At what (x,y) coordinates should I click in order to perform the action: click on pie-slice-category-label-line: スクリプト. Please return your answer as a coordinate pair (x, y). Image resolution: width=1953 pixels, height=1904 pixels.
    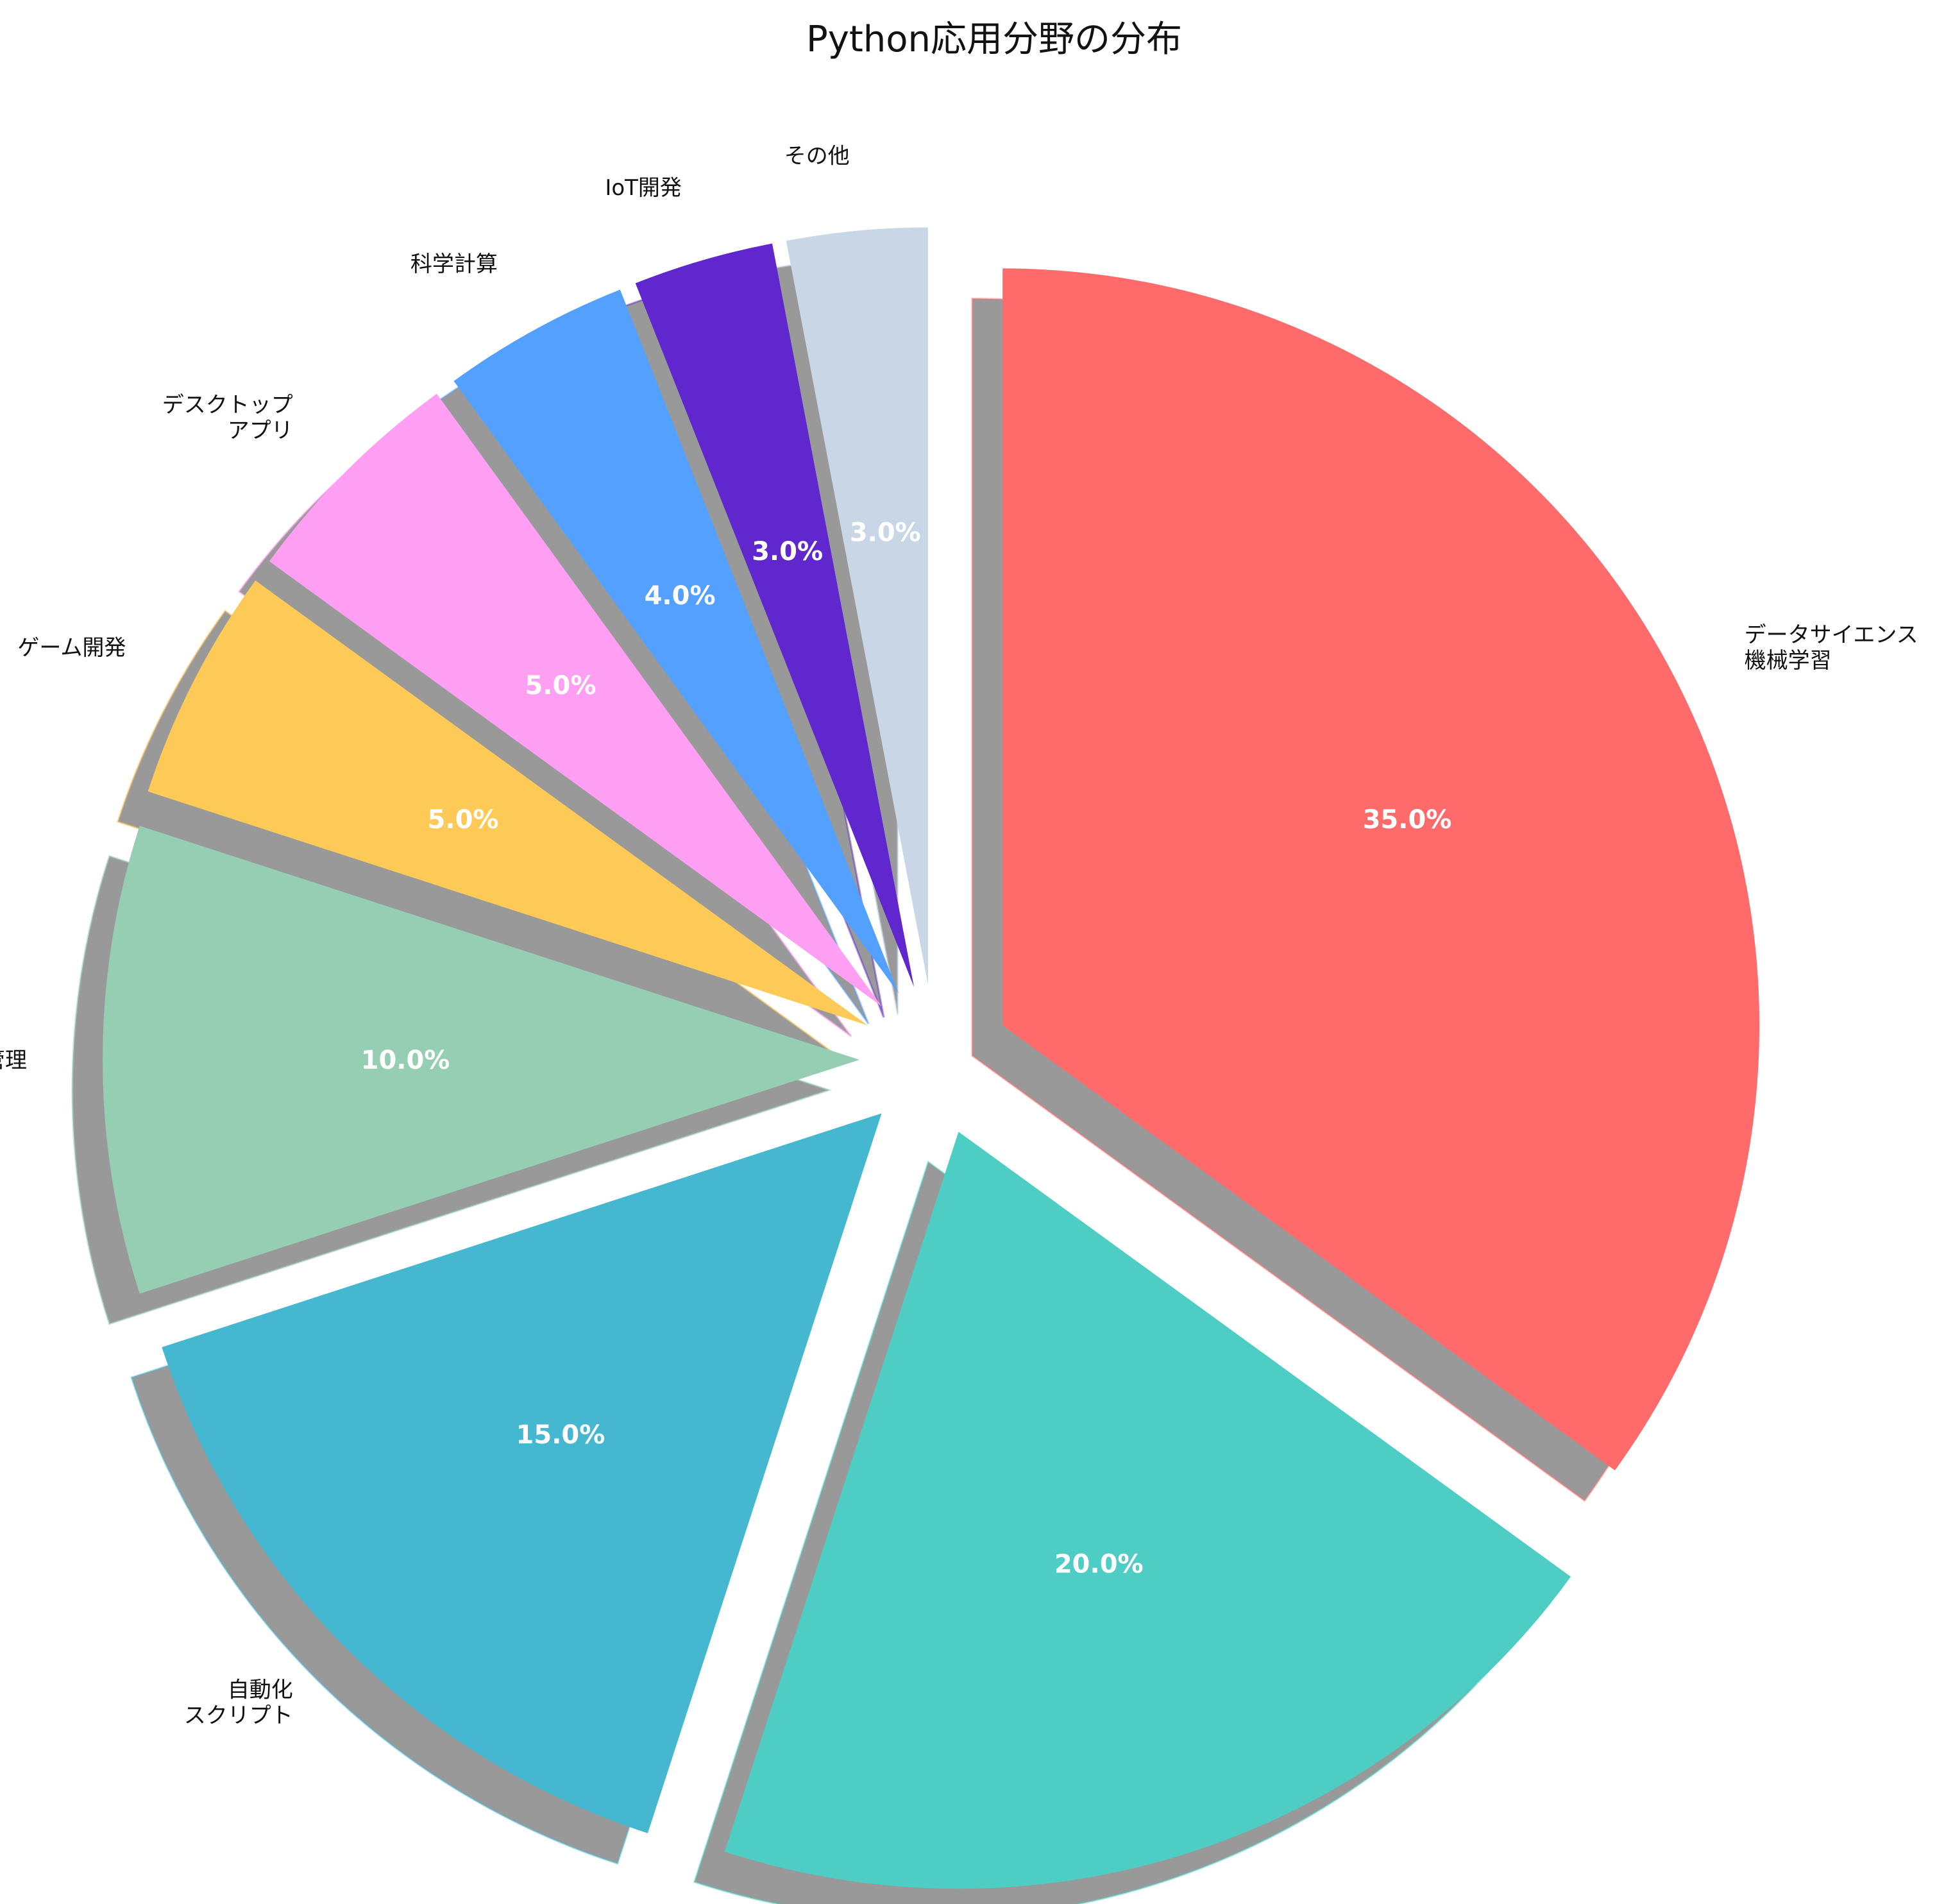
    Looking at the image, I should click on (238, 1715).